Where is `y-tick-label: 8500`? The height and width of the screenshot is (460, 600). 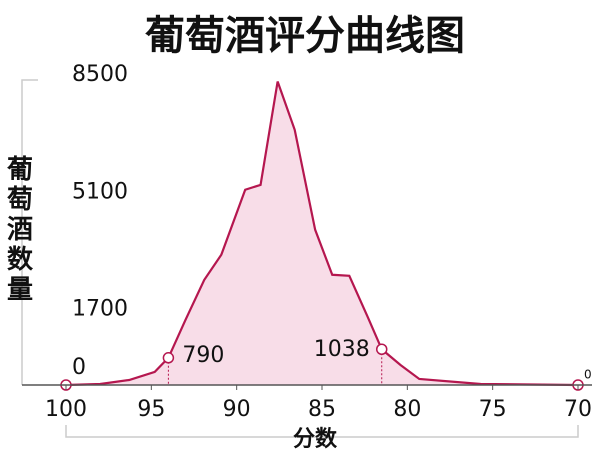 y-tick-label: 8500 is located at coordinates (100, 74).